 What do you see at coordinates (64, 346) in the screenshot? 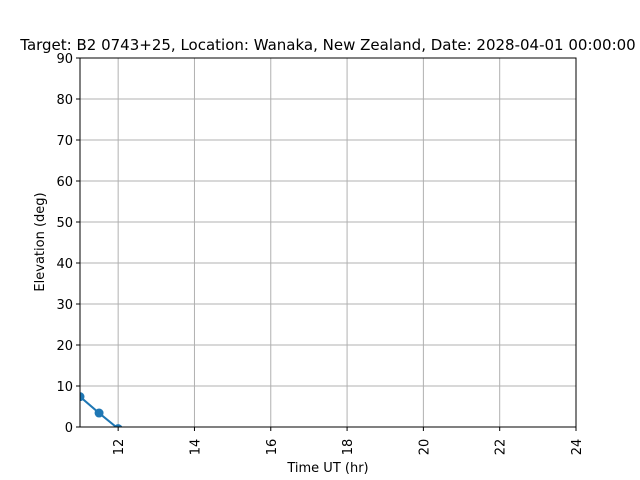
I see `y-tick-label: 20` at bounding box center [64, 346].